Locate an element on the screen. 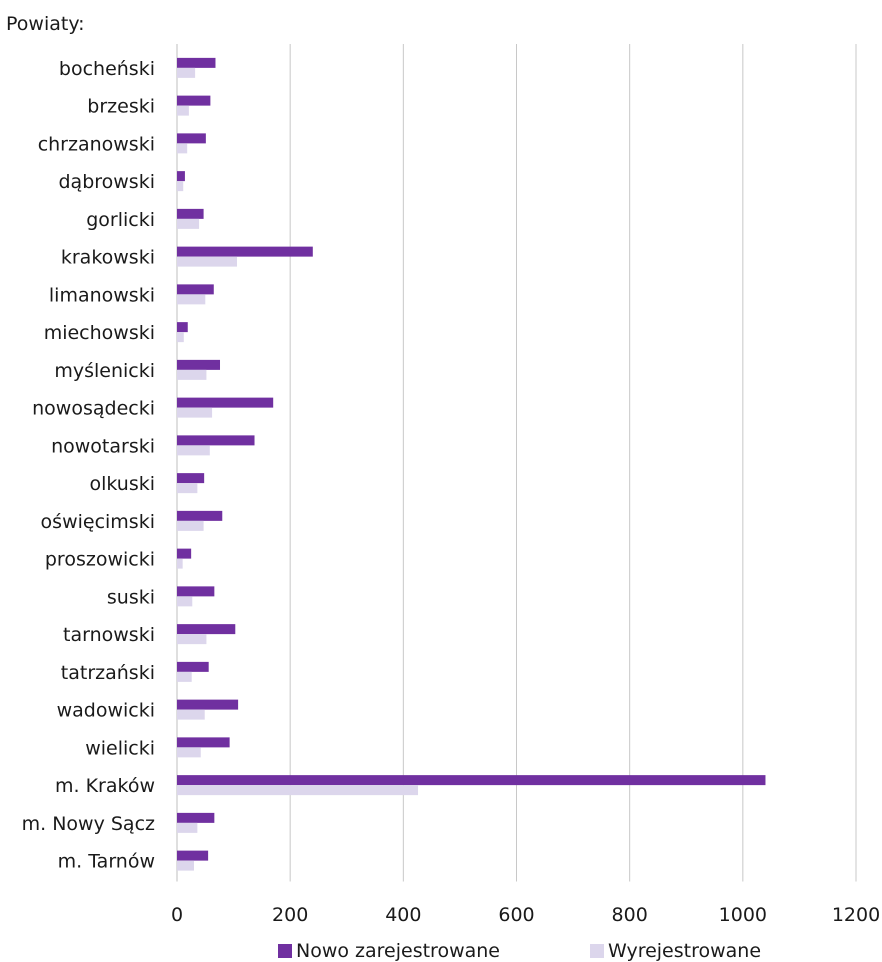 This screenshot has width=882, height=962. x-tick-label: 200 is located at coordinates (290, 915).